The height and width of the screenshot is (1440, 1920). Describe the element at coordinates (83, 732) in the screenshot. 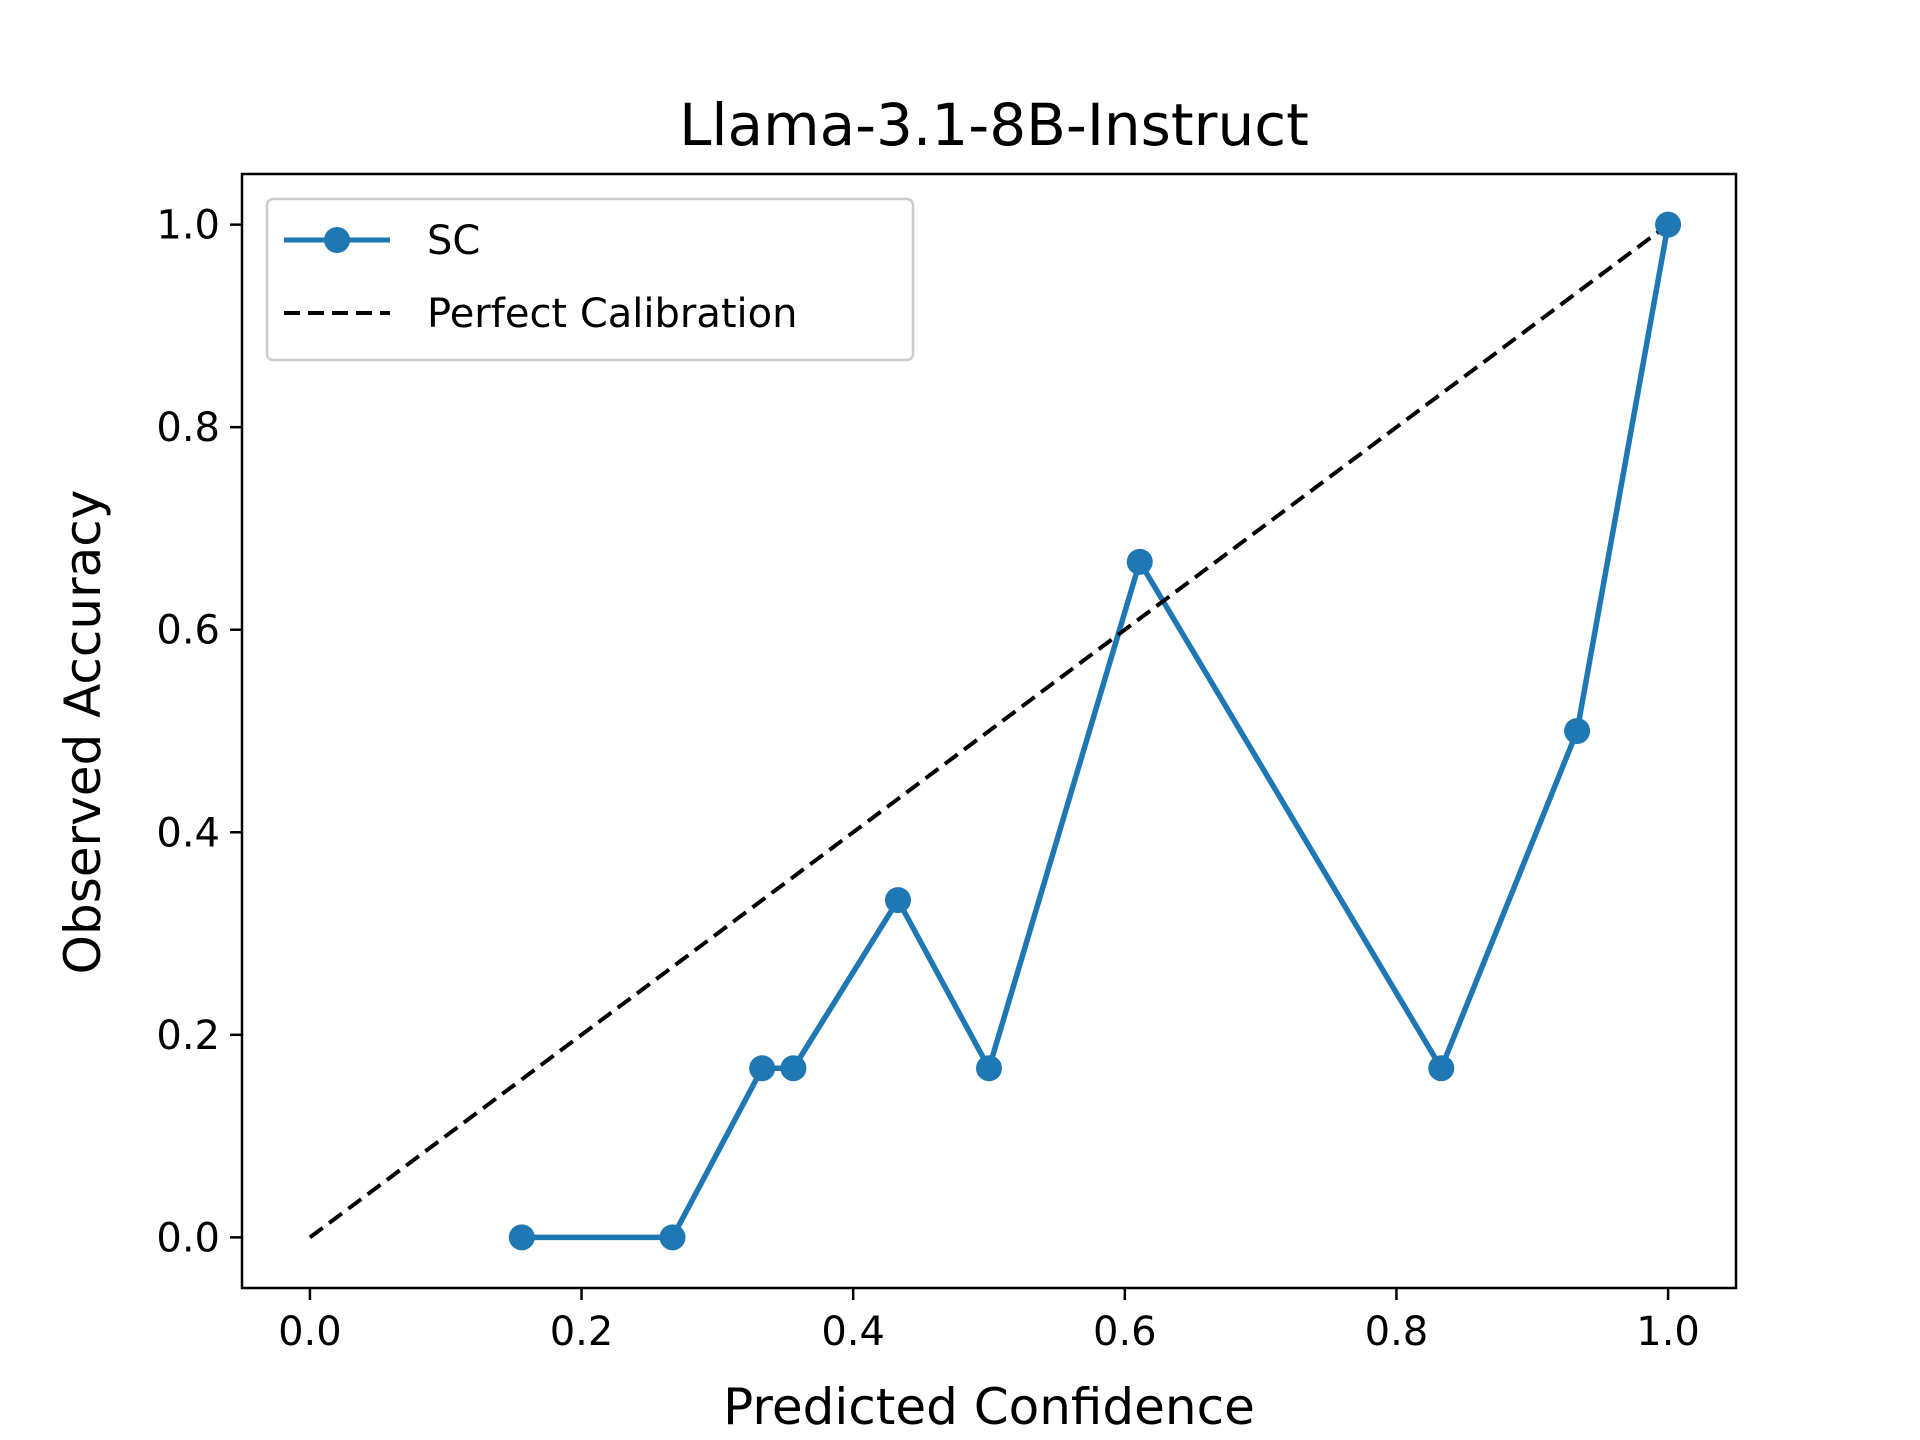

I see `y-axis-label: Observed Accuracy` at that location.